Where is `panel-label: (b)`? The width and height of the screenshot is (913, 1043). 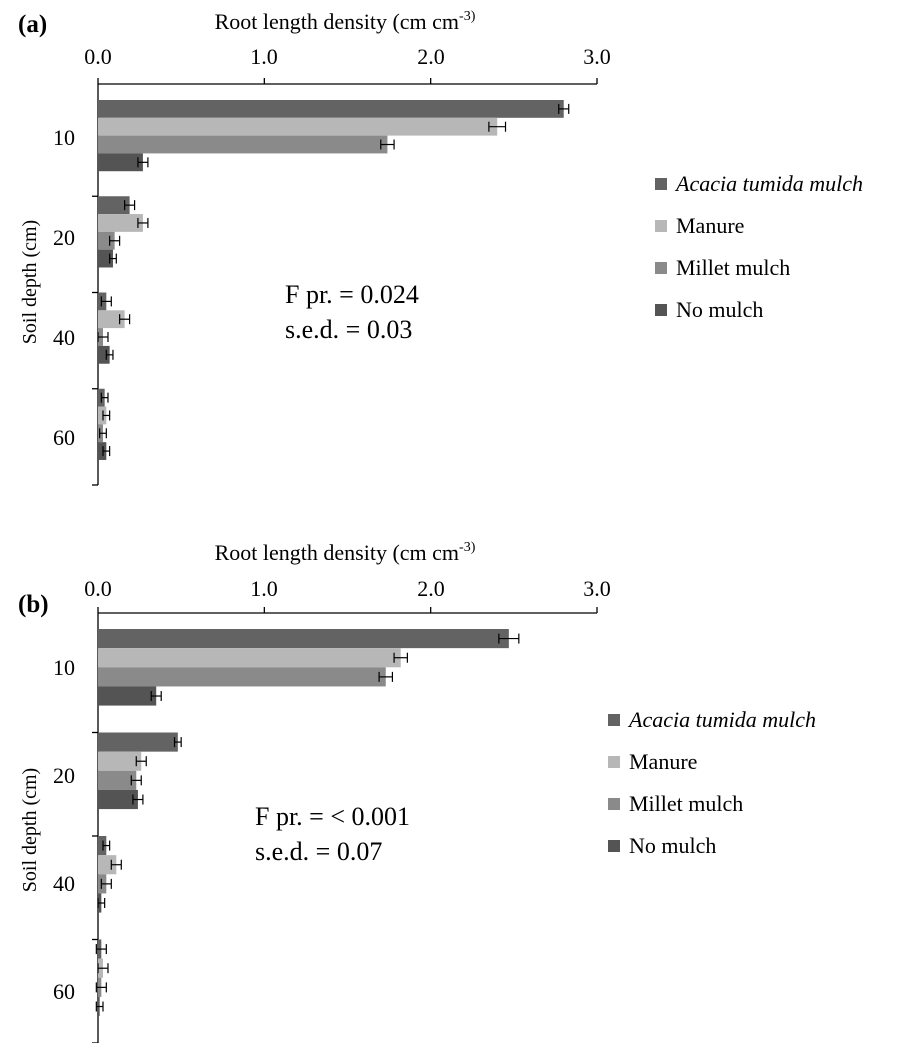 panel-label: (b) is located at coordinates (33, 604).